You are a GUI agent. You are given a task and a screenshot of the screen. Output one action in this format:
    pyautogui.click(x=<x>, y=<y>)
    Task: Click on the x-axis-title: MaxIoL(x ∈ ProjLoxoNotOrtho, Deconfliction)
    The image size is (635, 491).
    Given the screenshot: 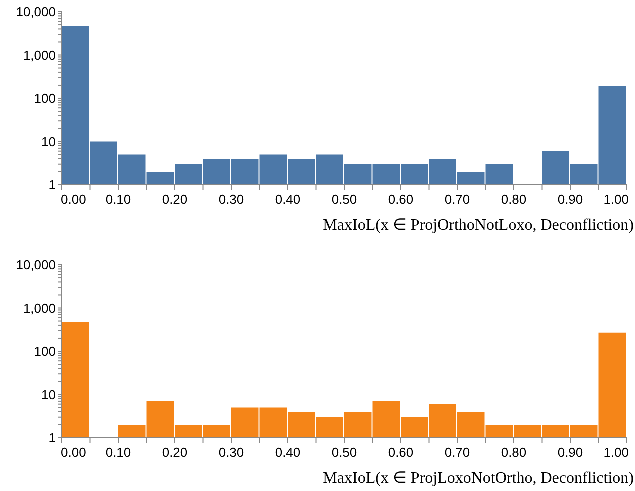 What is the action you would take?
    pyautogui.click(x=478, y=478)
    